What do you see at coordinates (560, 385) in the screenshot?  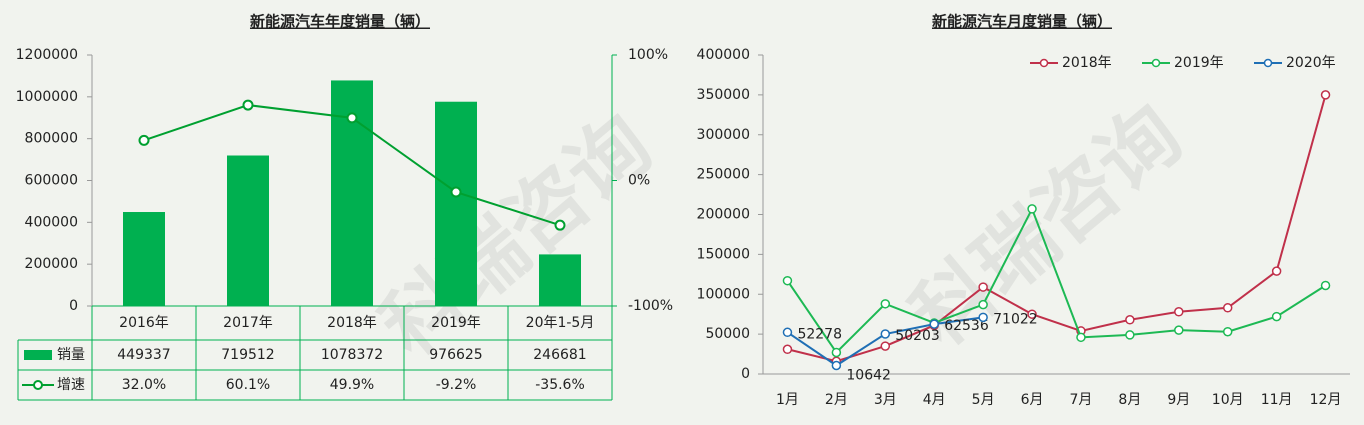 I see `table-cell: -35.6%` at bounding box center [560, 385].